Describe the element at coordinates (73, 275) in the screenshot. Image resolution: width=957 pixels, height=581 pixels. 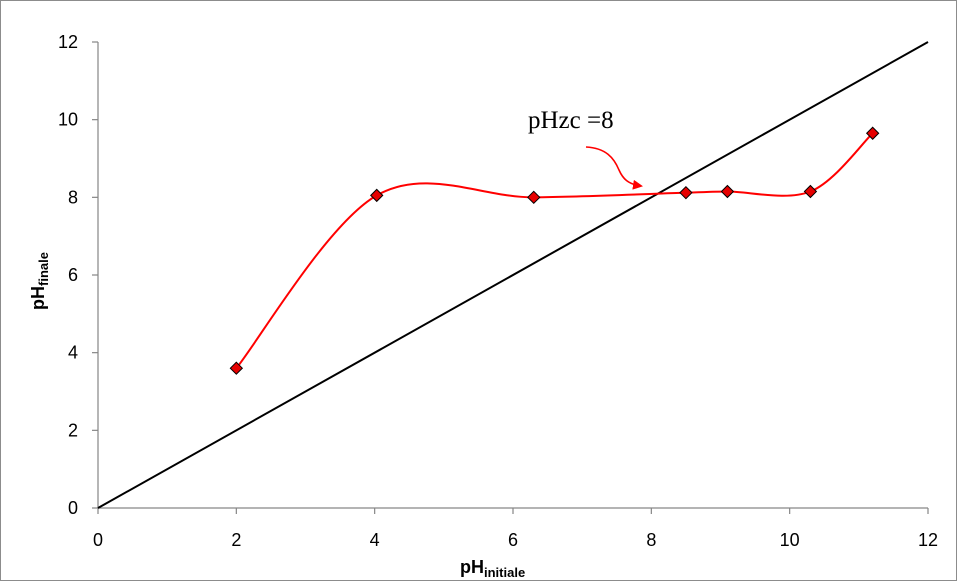
I see `y-tick-label: 6` at that location.